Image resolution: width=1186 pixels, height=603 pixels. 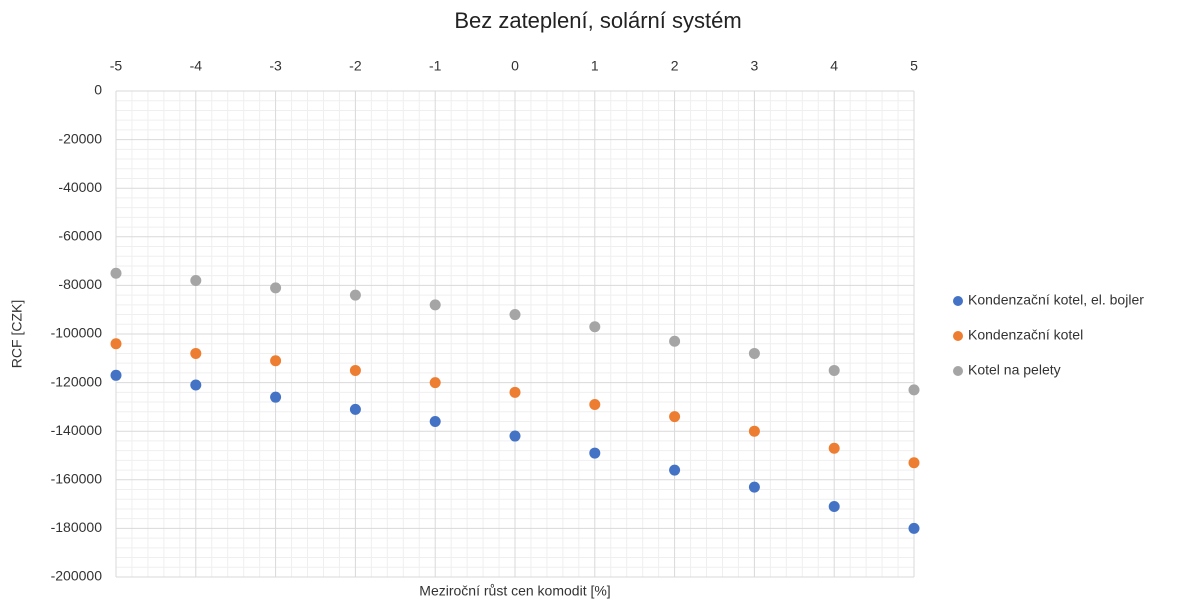 What do you see at coordinates (515, 66) in the screenshot?
I see `x-tick-label: 0` at bounding box center [515, 66].